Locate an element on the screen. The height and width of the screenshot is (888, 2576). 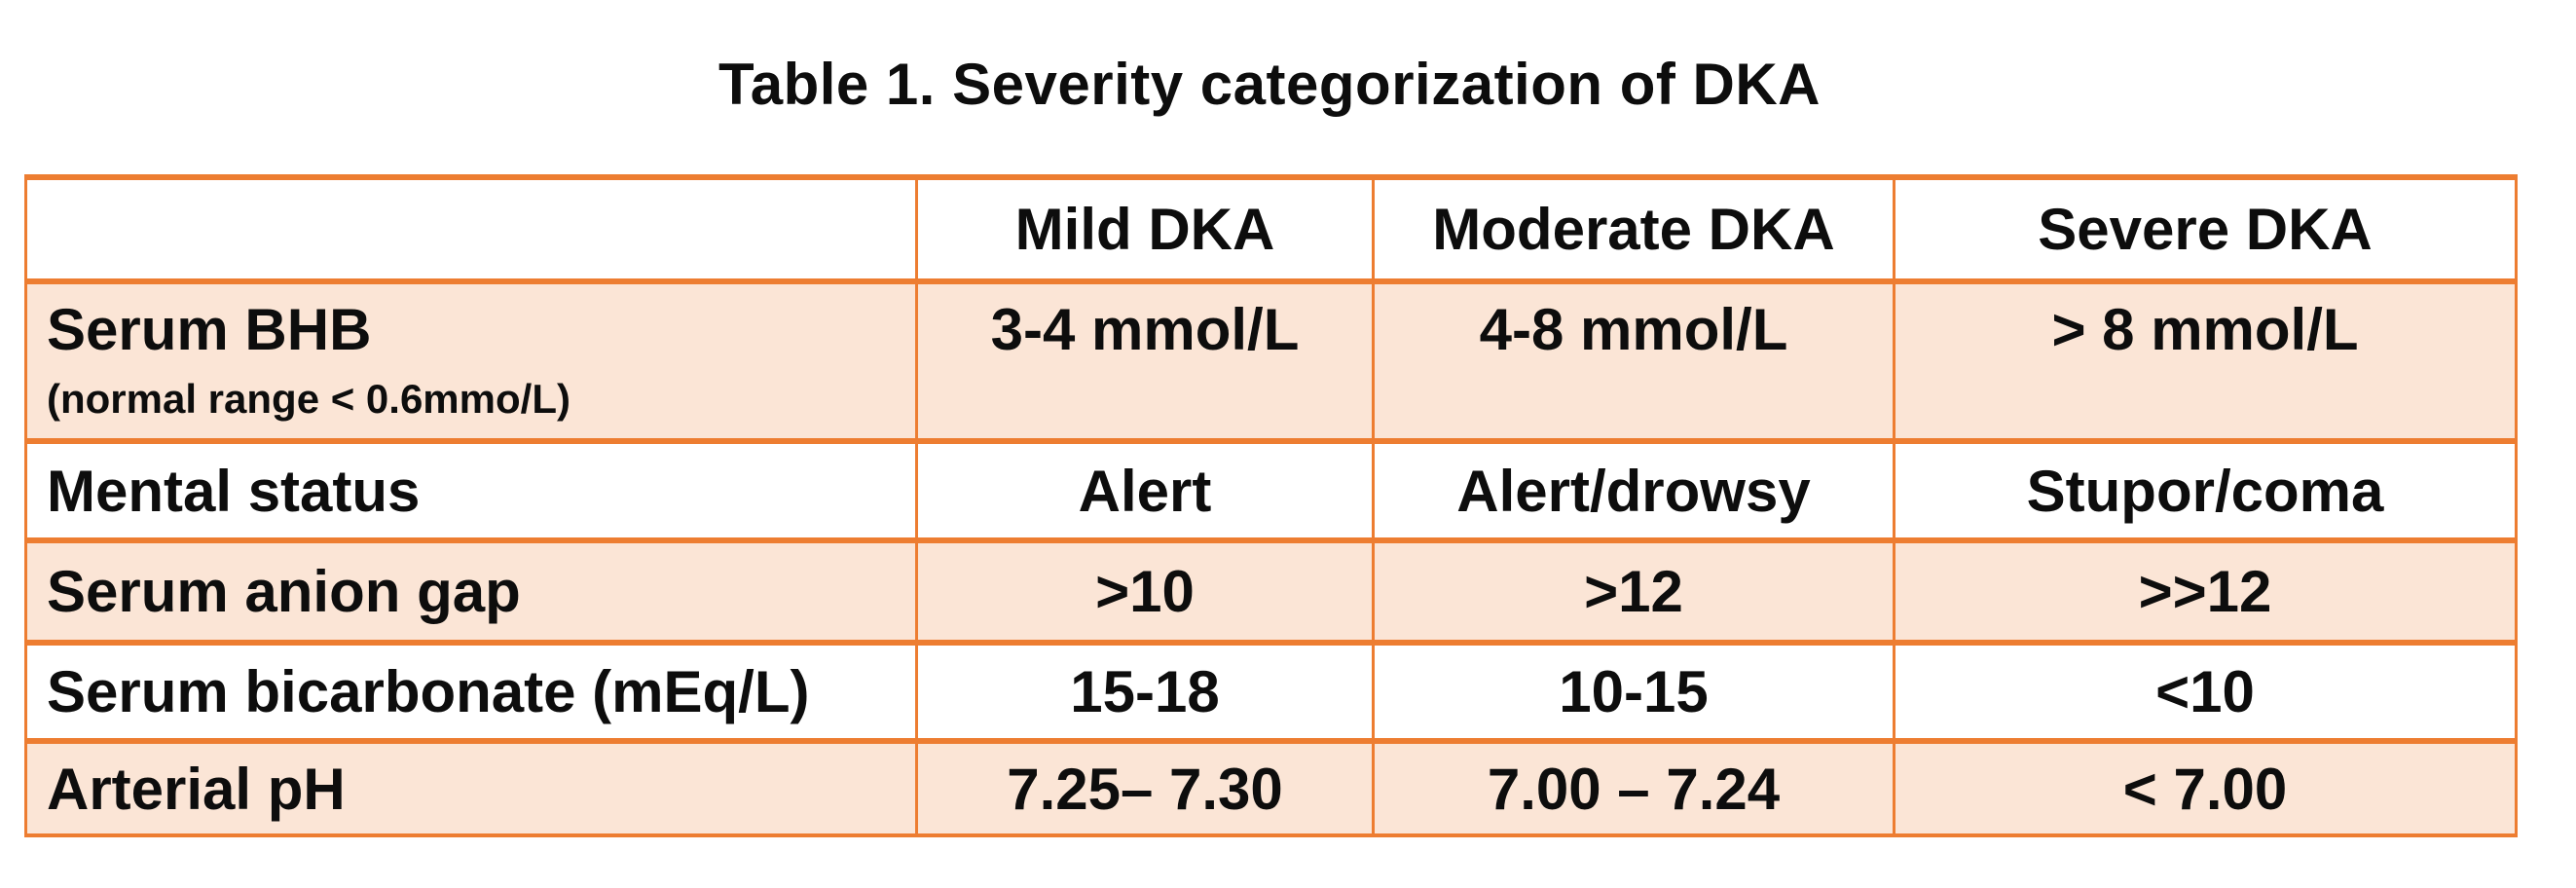
row-label-text: Serum BHB is located at coordinates (209, 329).